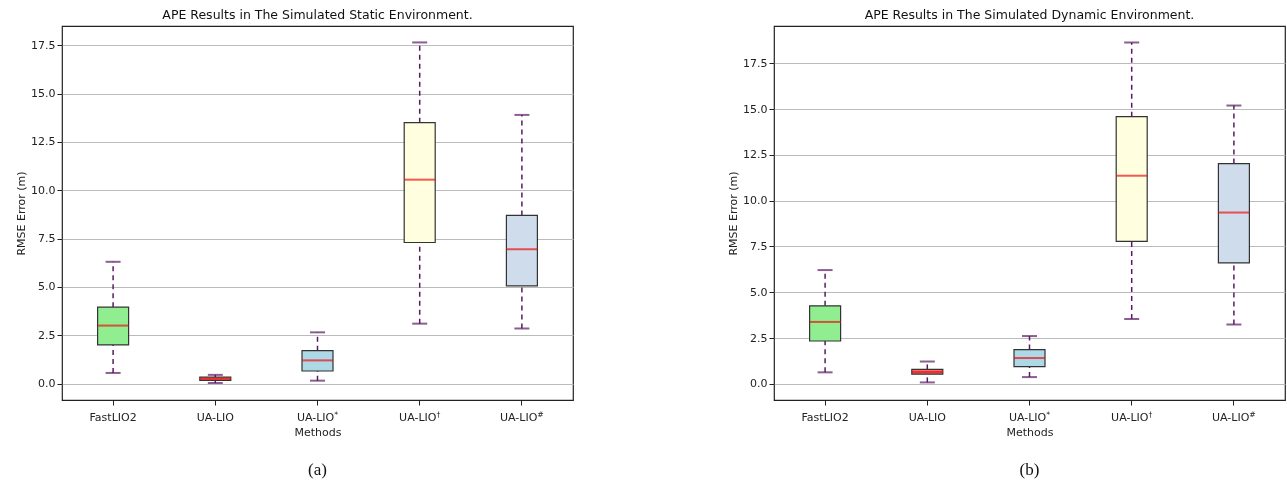  Describe the element at coordinates (317, 14) in the screenshot. I see `chart-title: APE Results in The Simulated Static Environment.` at that location.